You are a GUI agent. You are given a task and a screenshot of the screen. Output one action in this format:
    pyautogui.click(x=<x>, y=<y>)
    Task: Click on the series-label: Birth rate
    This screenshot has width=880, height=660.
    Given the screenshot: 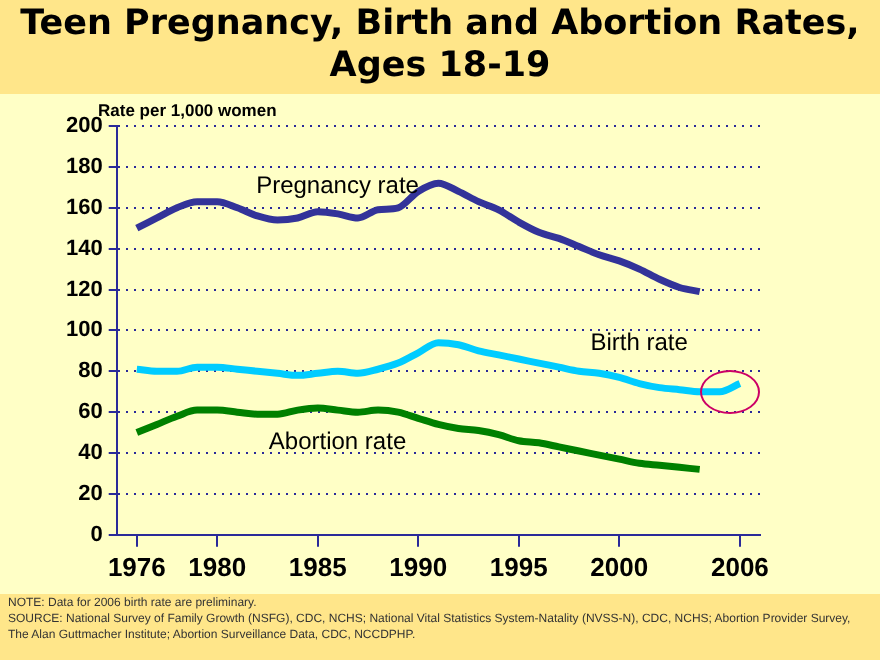 What is the action you would take?
    pyautogui.click(x=639, y=341)
    